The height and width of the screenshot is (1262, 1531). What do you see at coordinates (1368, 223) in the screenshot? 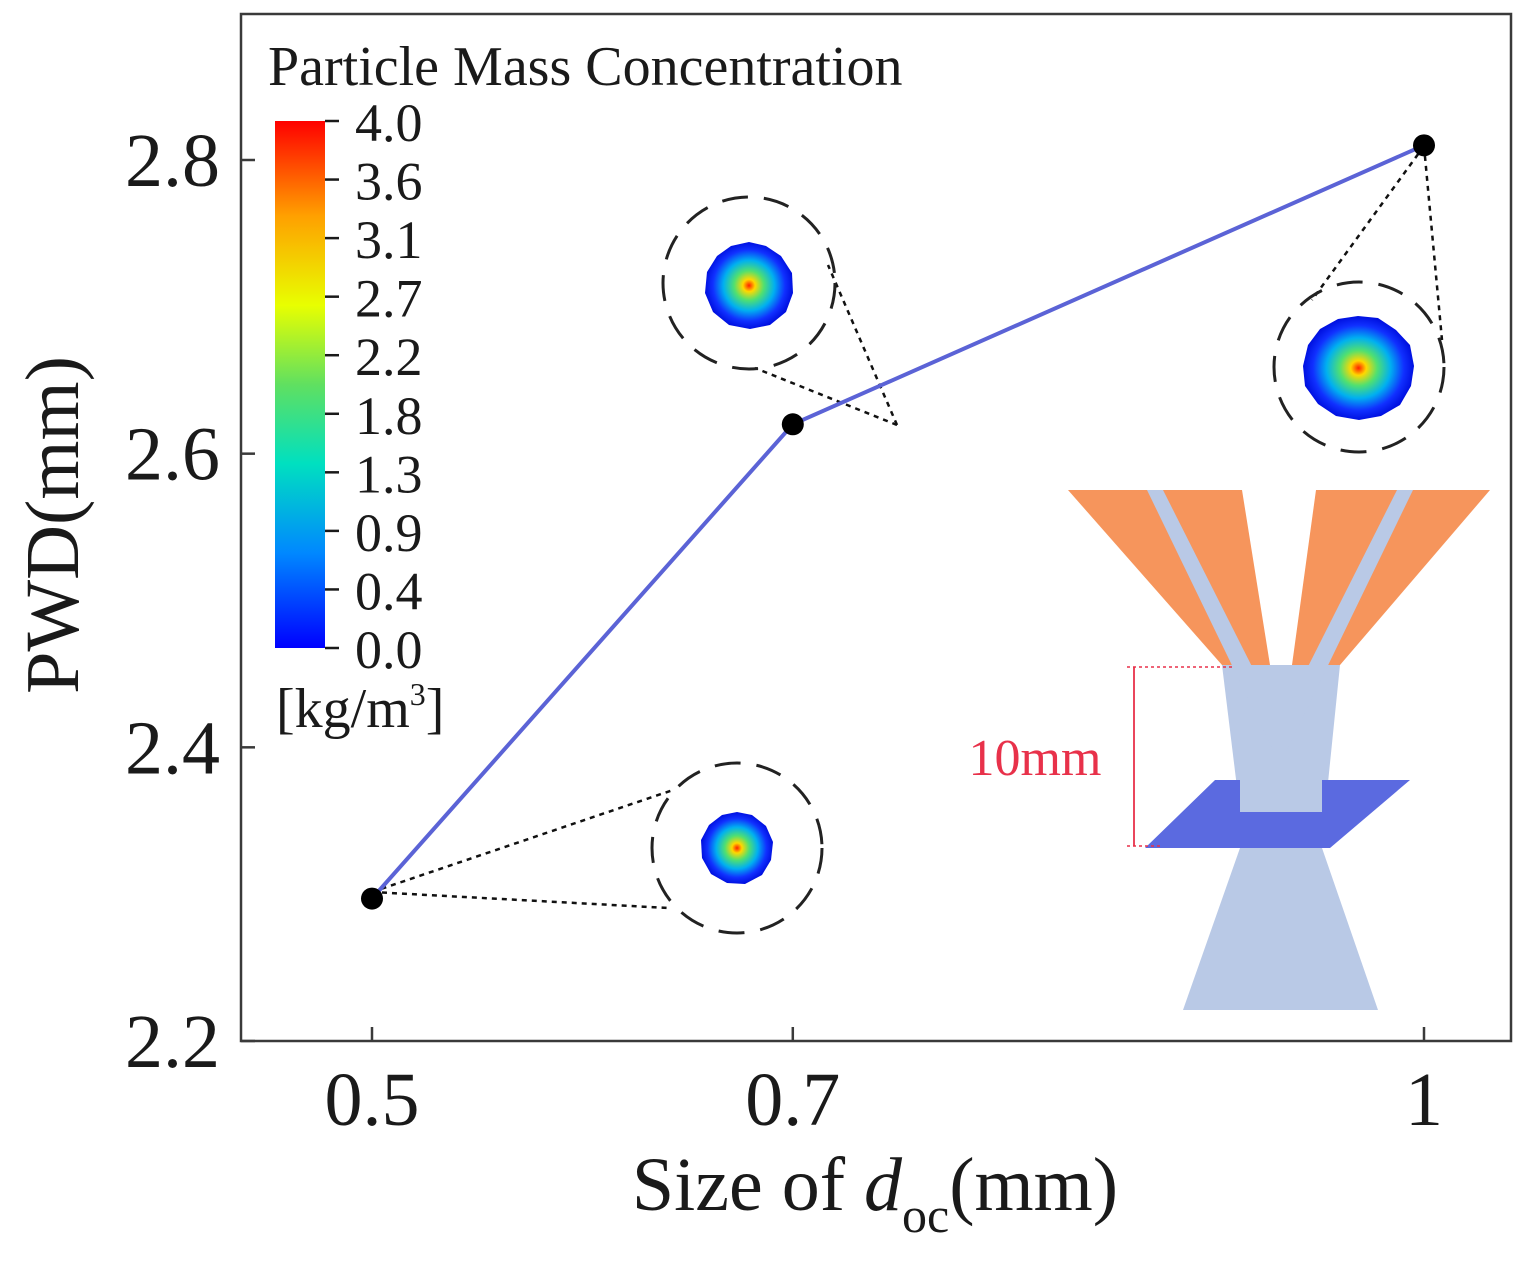
I see `leader-3a` at bounding box center [1368, 223].